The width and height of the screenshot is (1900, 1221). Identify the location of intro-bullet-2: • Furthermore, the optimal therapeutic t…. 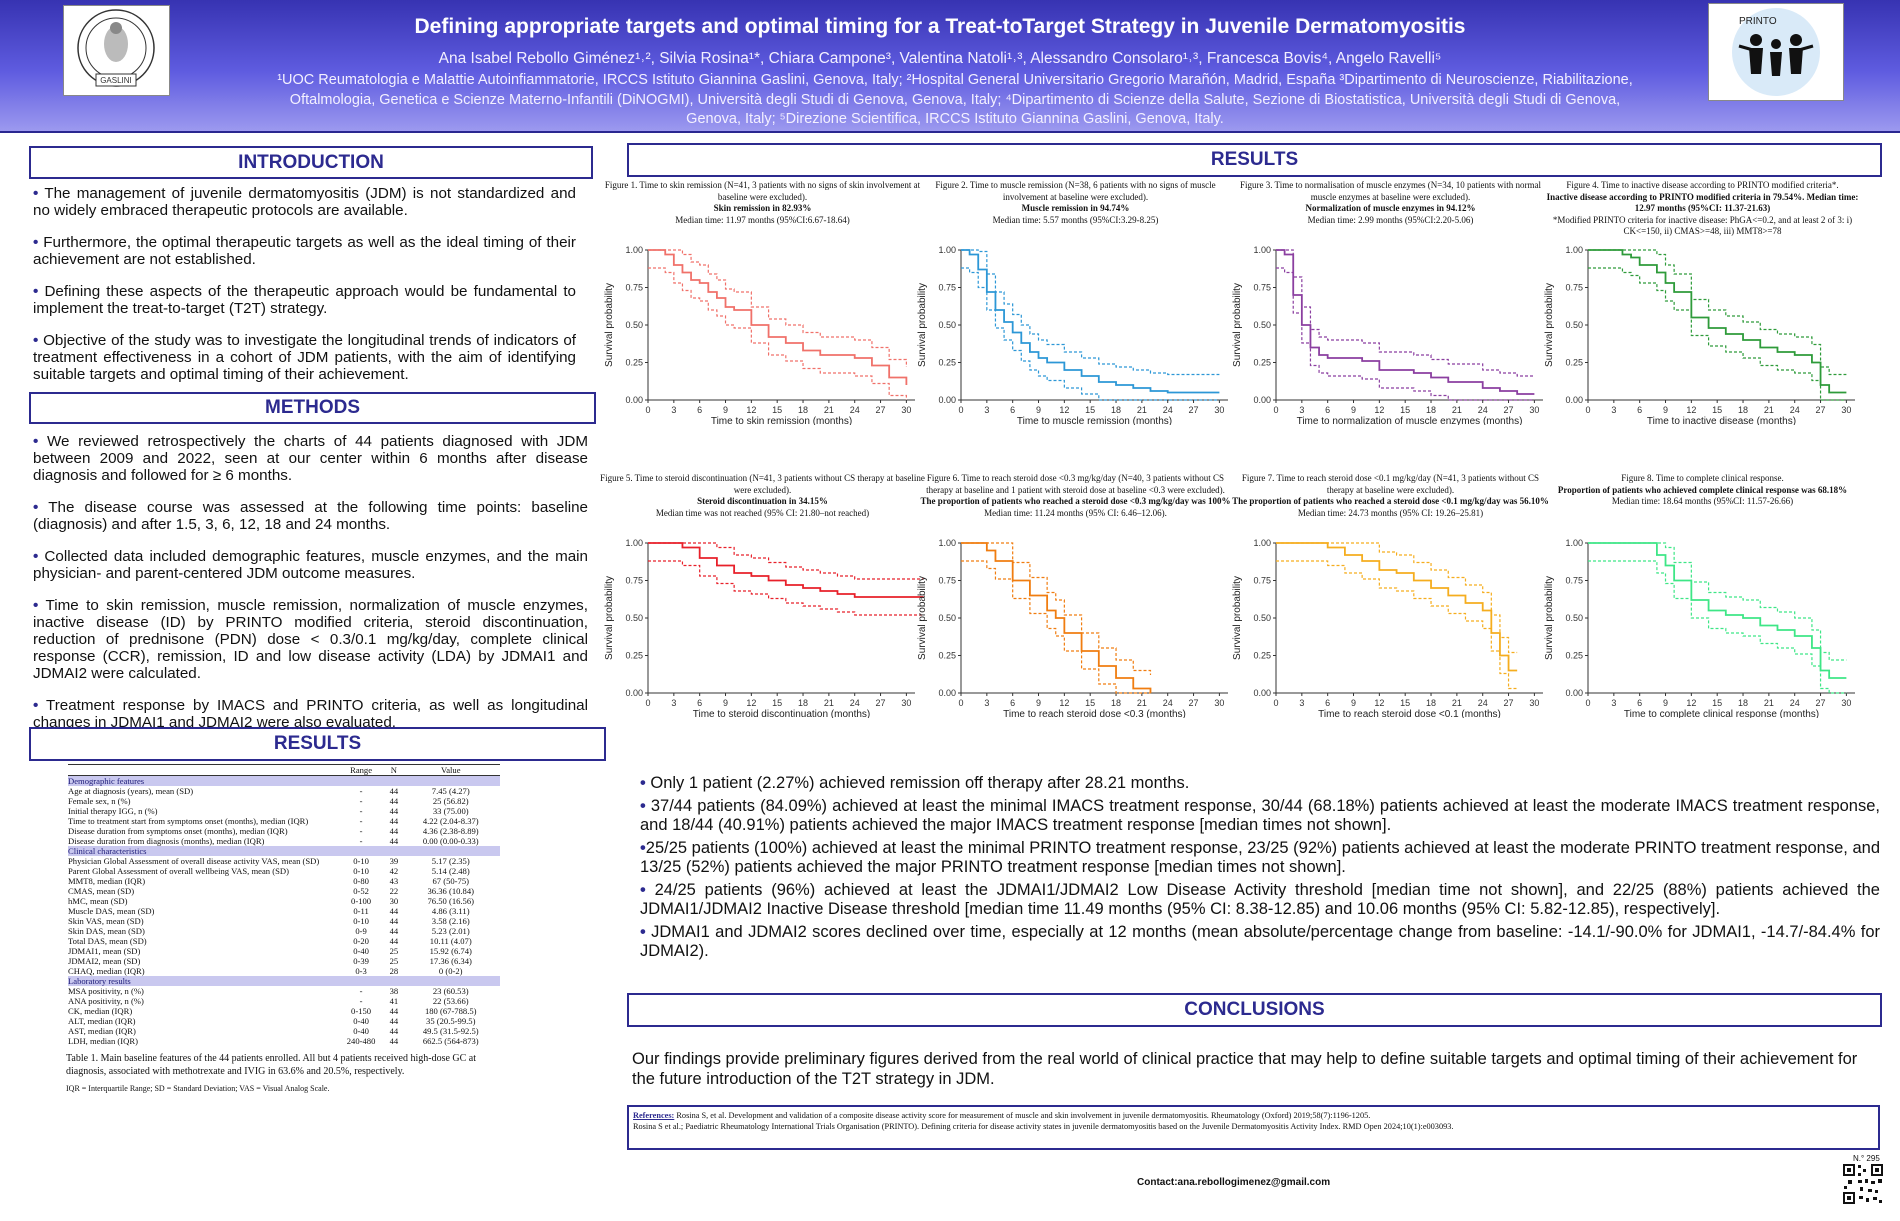
(304, 251).